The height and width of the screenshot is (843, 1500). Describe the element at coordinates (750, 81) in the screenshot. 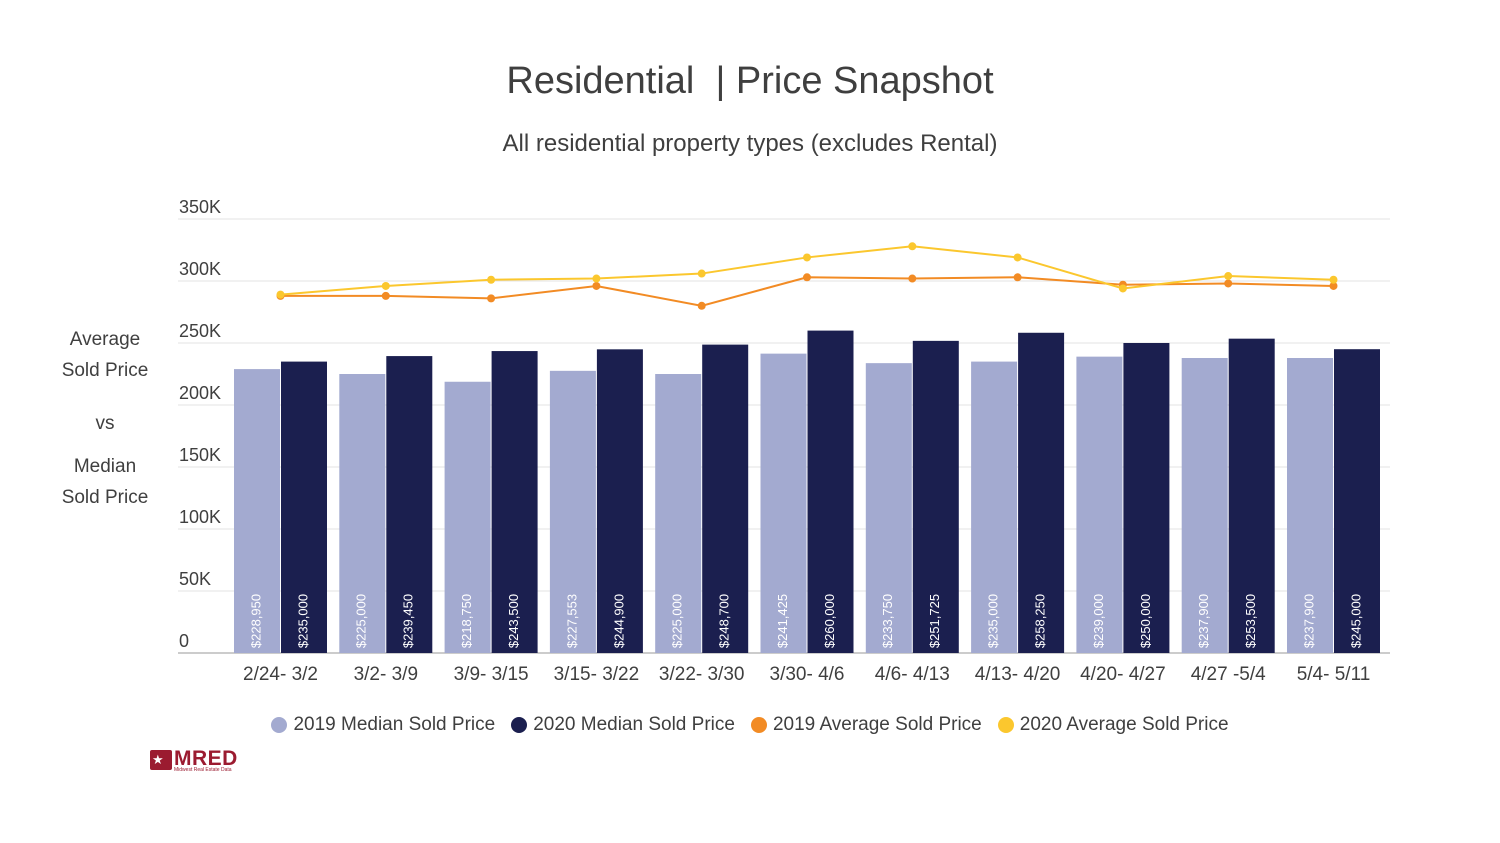

I see `chart-title: Residential | Price Snapshot` at that location.